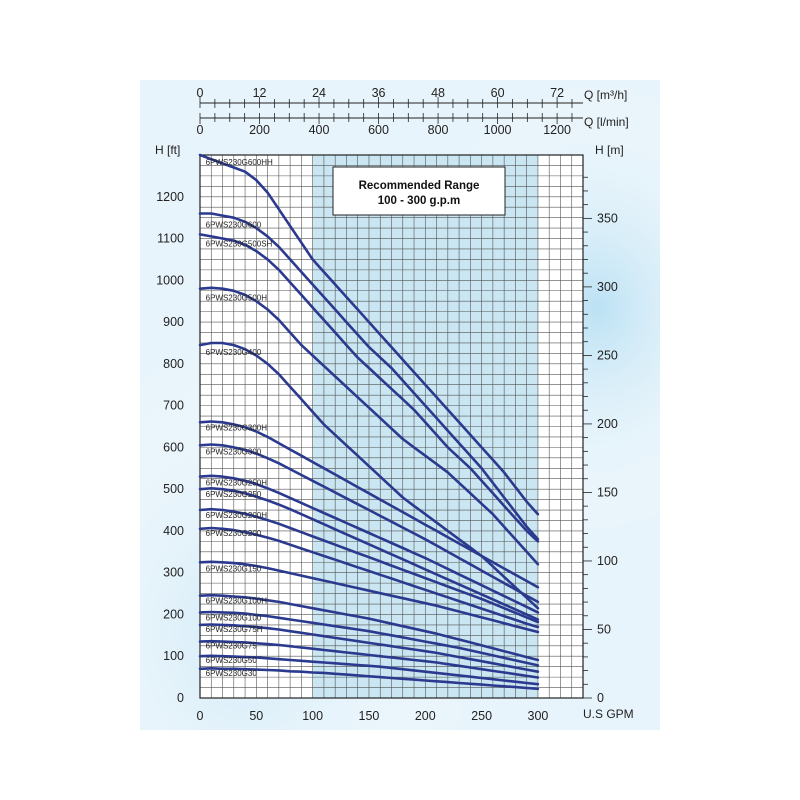 This screenshot has height=800, width=800. I want to click on y2-tick-label: 200, so click(607, 424).